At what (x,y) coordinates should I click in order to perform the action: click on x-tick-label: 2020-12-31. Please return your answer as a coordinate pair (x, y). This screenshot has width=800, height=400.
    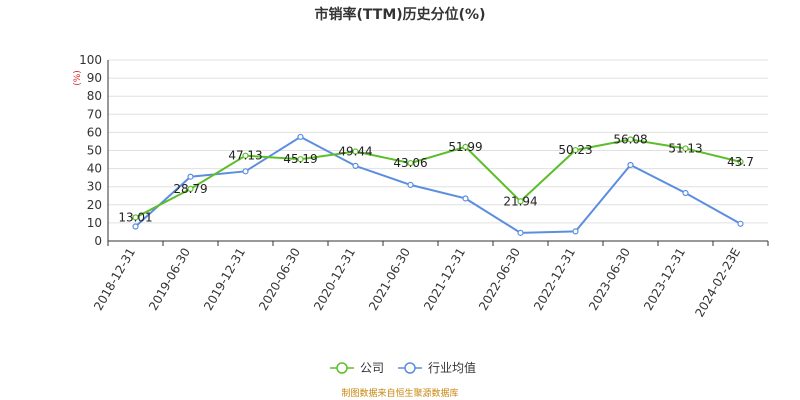
    Looking at the image, I should click on (334, 279).